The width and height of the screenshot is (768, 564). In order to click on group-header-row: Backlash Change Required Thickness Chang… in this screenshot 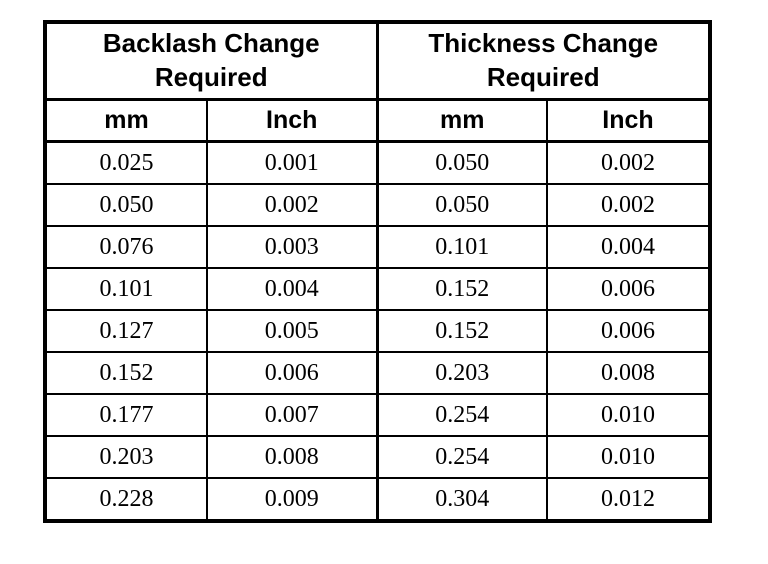, I will do `click(378, 61)`.